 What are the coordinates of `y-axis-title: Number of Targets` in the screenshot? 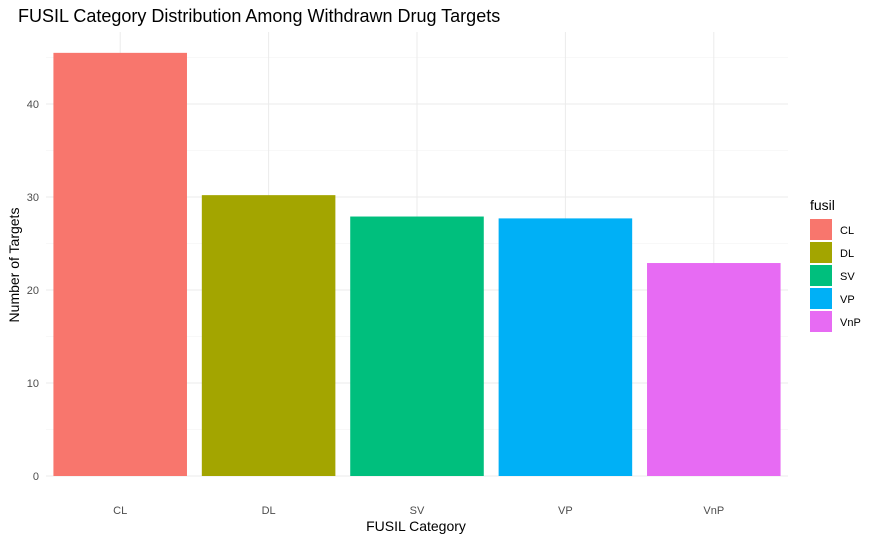 It's located at (14, 265).